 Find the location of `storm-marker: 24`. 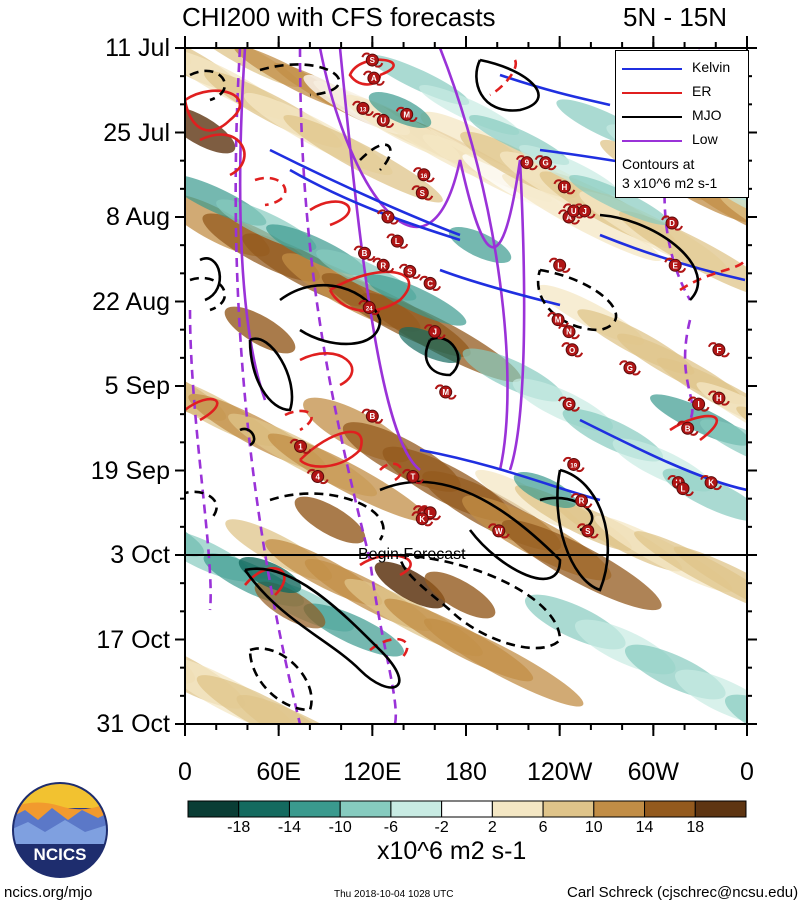

storm-marker: 24 is located at coordinates (369, 307).